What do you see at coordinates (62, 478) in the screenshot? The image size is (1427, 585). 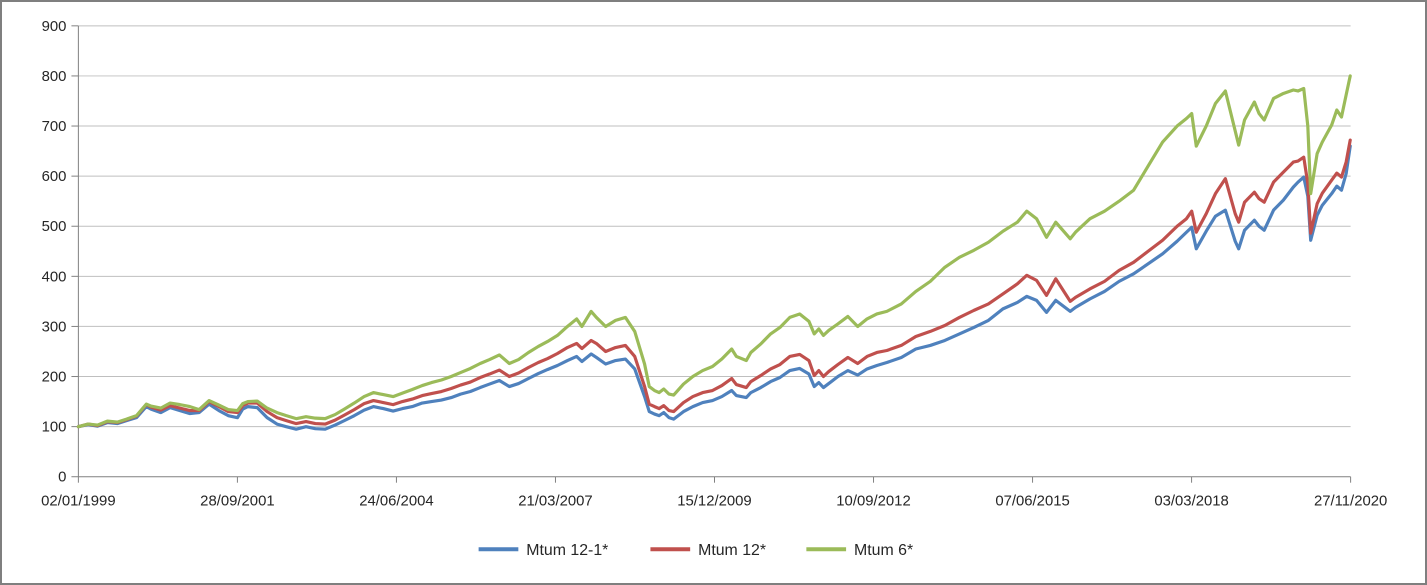 I see `y-axis-tick-label: 0` at bounding box center [62, 478].